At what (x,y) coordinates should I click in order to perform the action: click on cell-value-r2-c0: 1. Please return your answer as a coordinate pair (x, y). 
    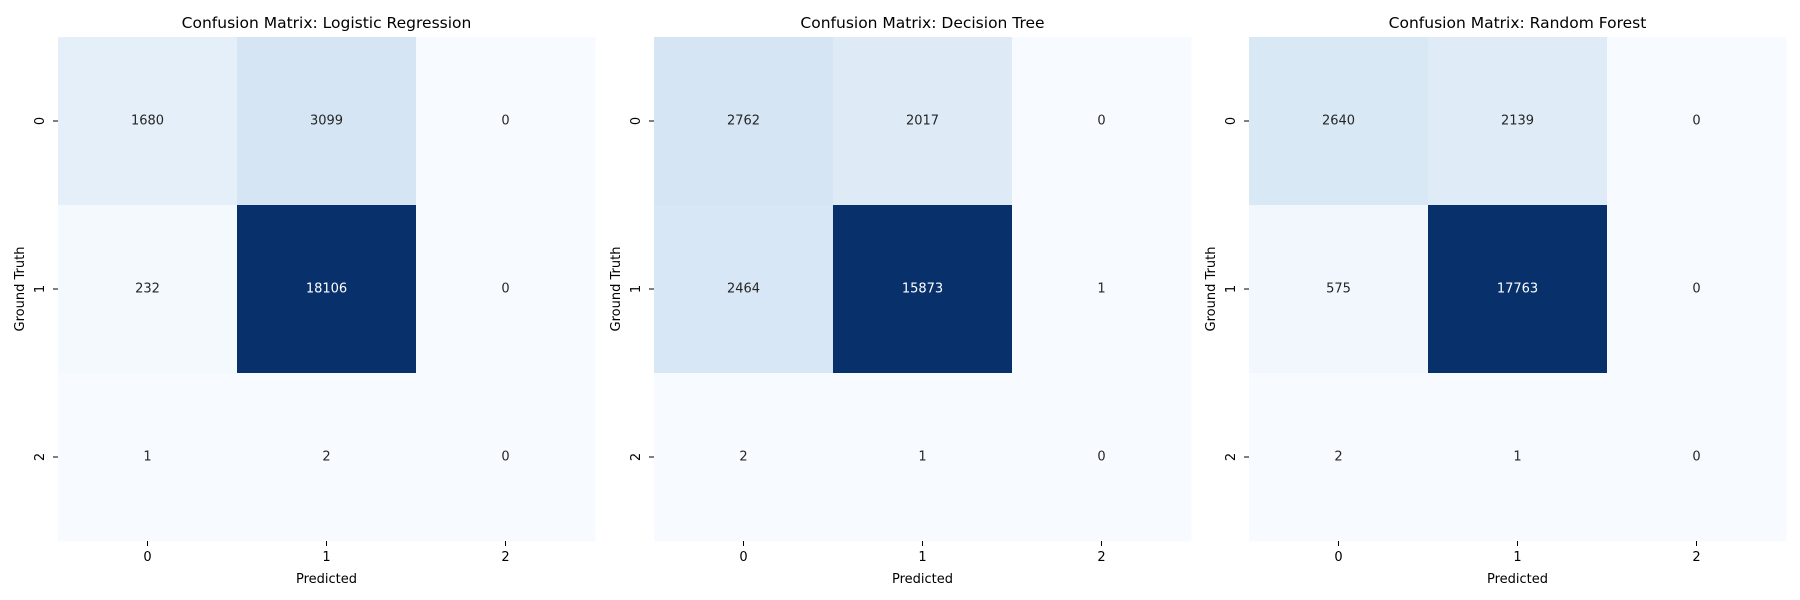
    Looking at the image, I should click on (147, 457).